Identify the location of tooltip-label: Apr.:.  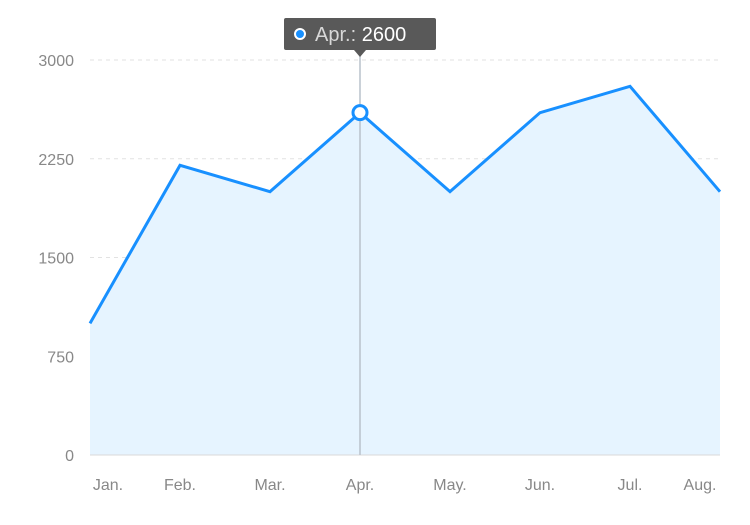
(338, 35).